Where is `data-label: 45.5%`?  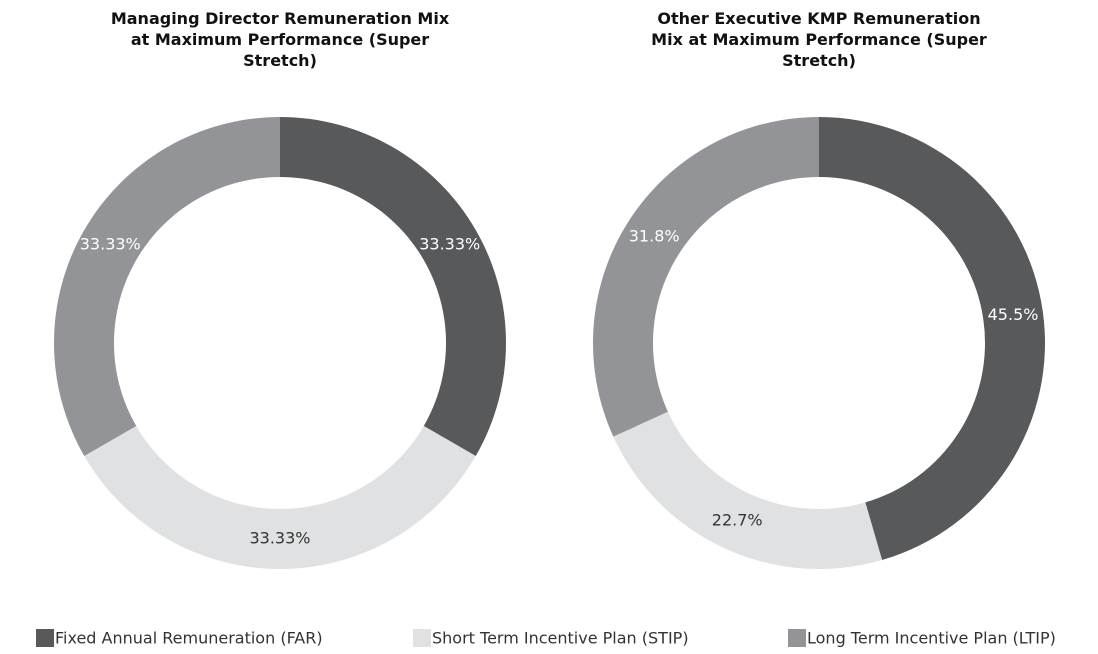 data-label: 45.5% is located at coordinates (1013, 314).